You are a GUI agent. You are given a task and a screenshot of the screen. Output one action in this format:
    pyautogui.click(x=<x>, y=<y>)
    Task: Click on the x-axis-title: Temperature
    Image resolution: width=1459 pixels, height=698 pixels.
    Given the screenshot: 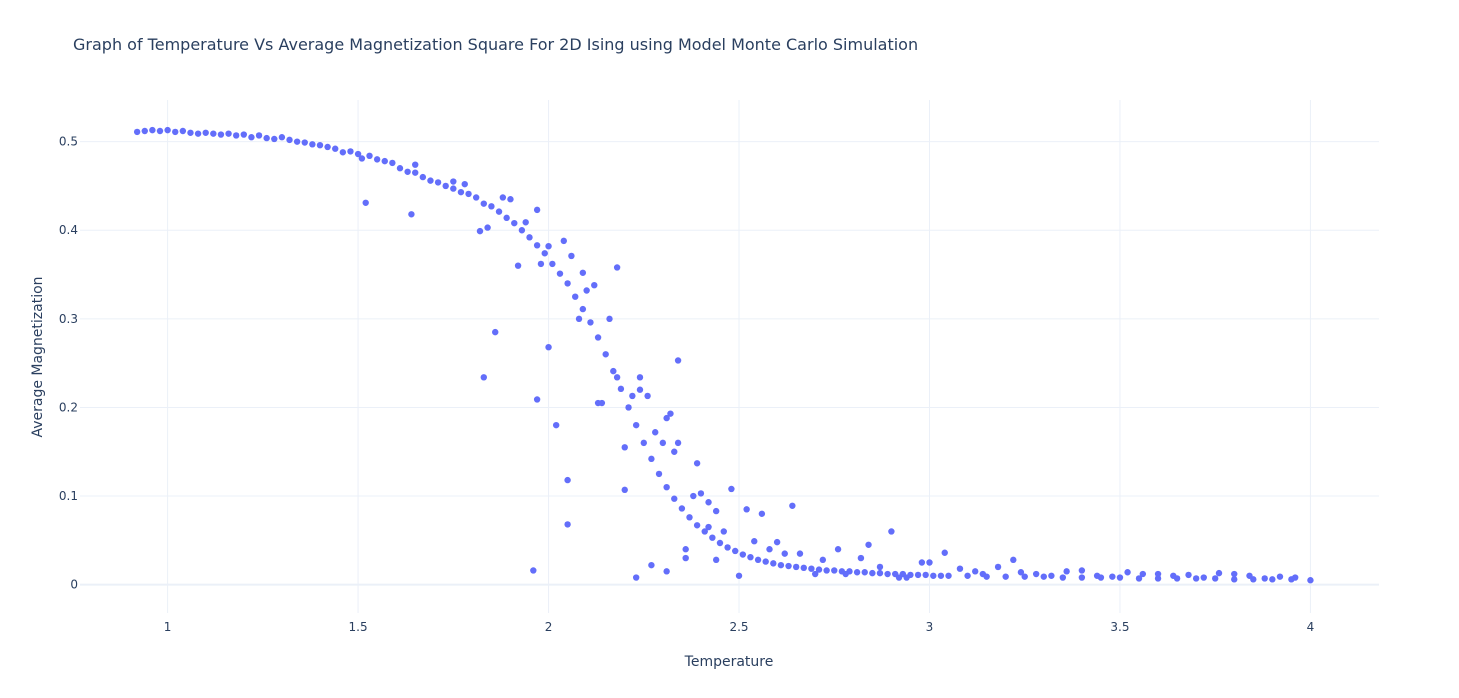 What is the action you would take?
    pyautogui.click(x=729, y=662)
    